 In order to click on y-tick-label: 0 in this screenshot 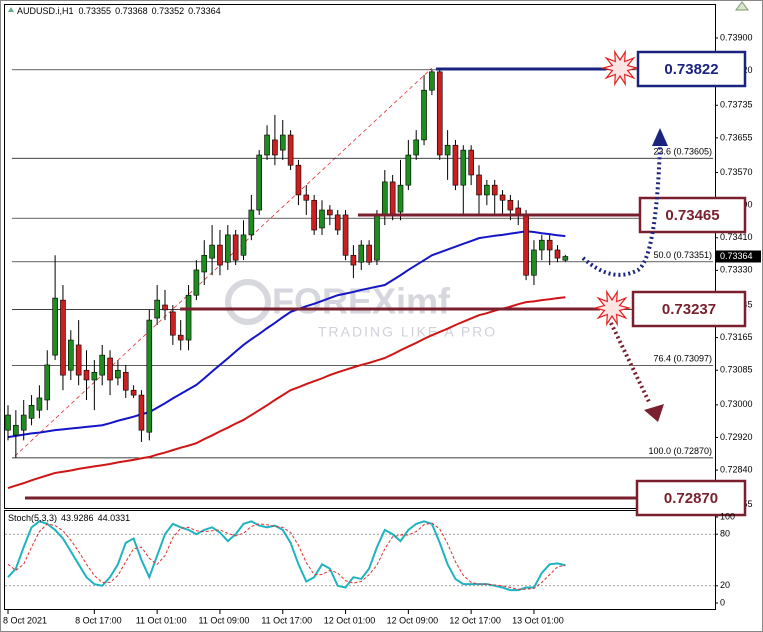, I will do `click(722, 602)`.